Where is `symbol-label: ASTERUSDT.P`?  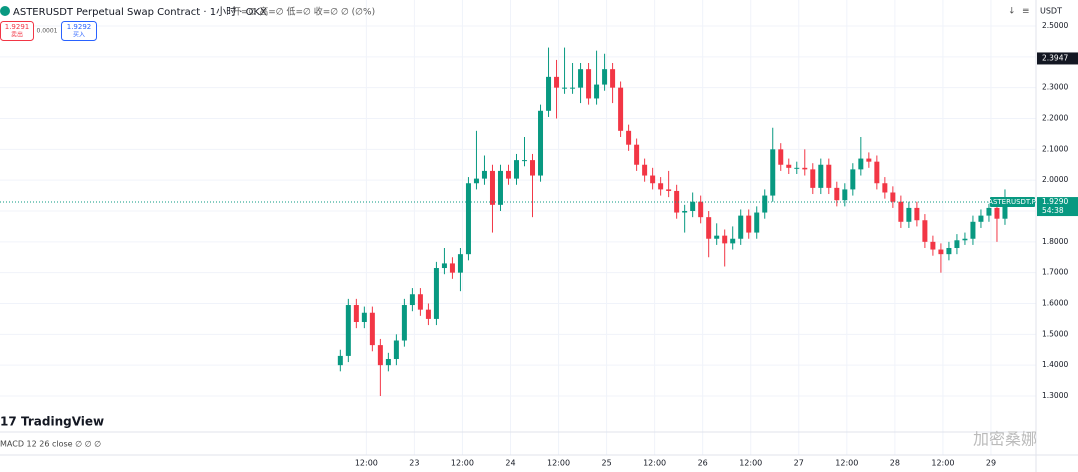
symbol-label: ASTERUSDT.P is located at coordinates (1012, 202).